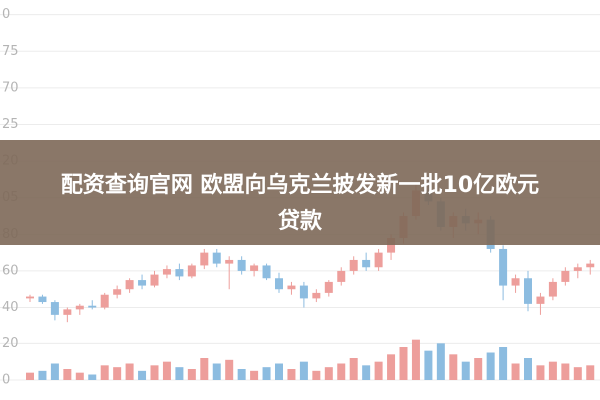 The image size is (600, 400). Describe the element at coordinates (10, 343) in the screenshot. I see `y-tick-label: 20` at that location.